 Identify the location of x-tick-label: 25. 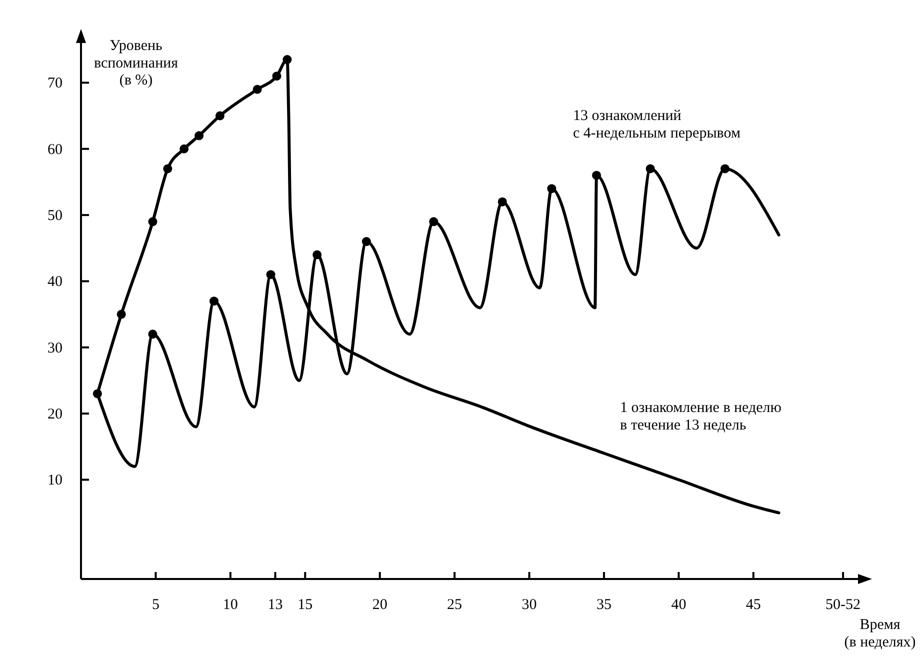
(454, 605).